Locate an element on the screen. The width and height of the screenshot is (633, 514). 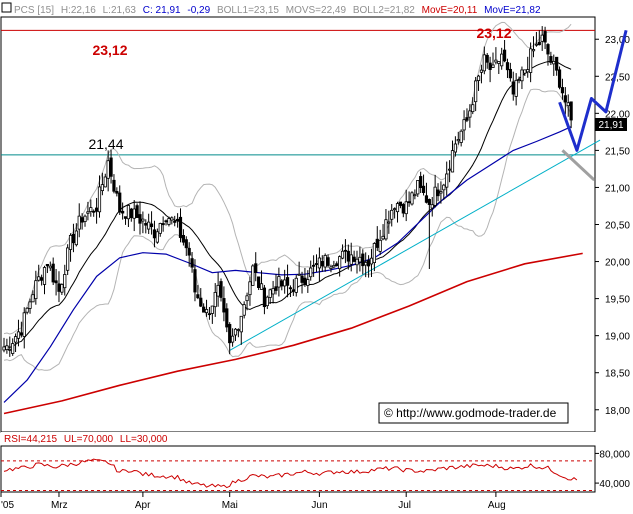
ticker-label: PCS [15] is located at coordinates (34, 10).